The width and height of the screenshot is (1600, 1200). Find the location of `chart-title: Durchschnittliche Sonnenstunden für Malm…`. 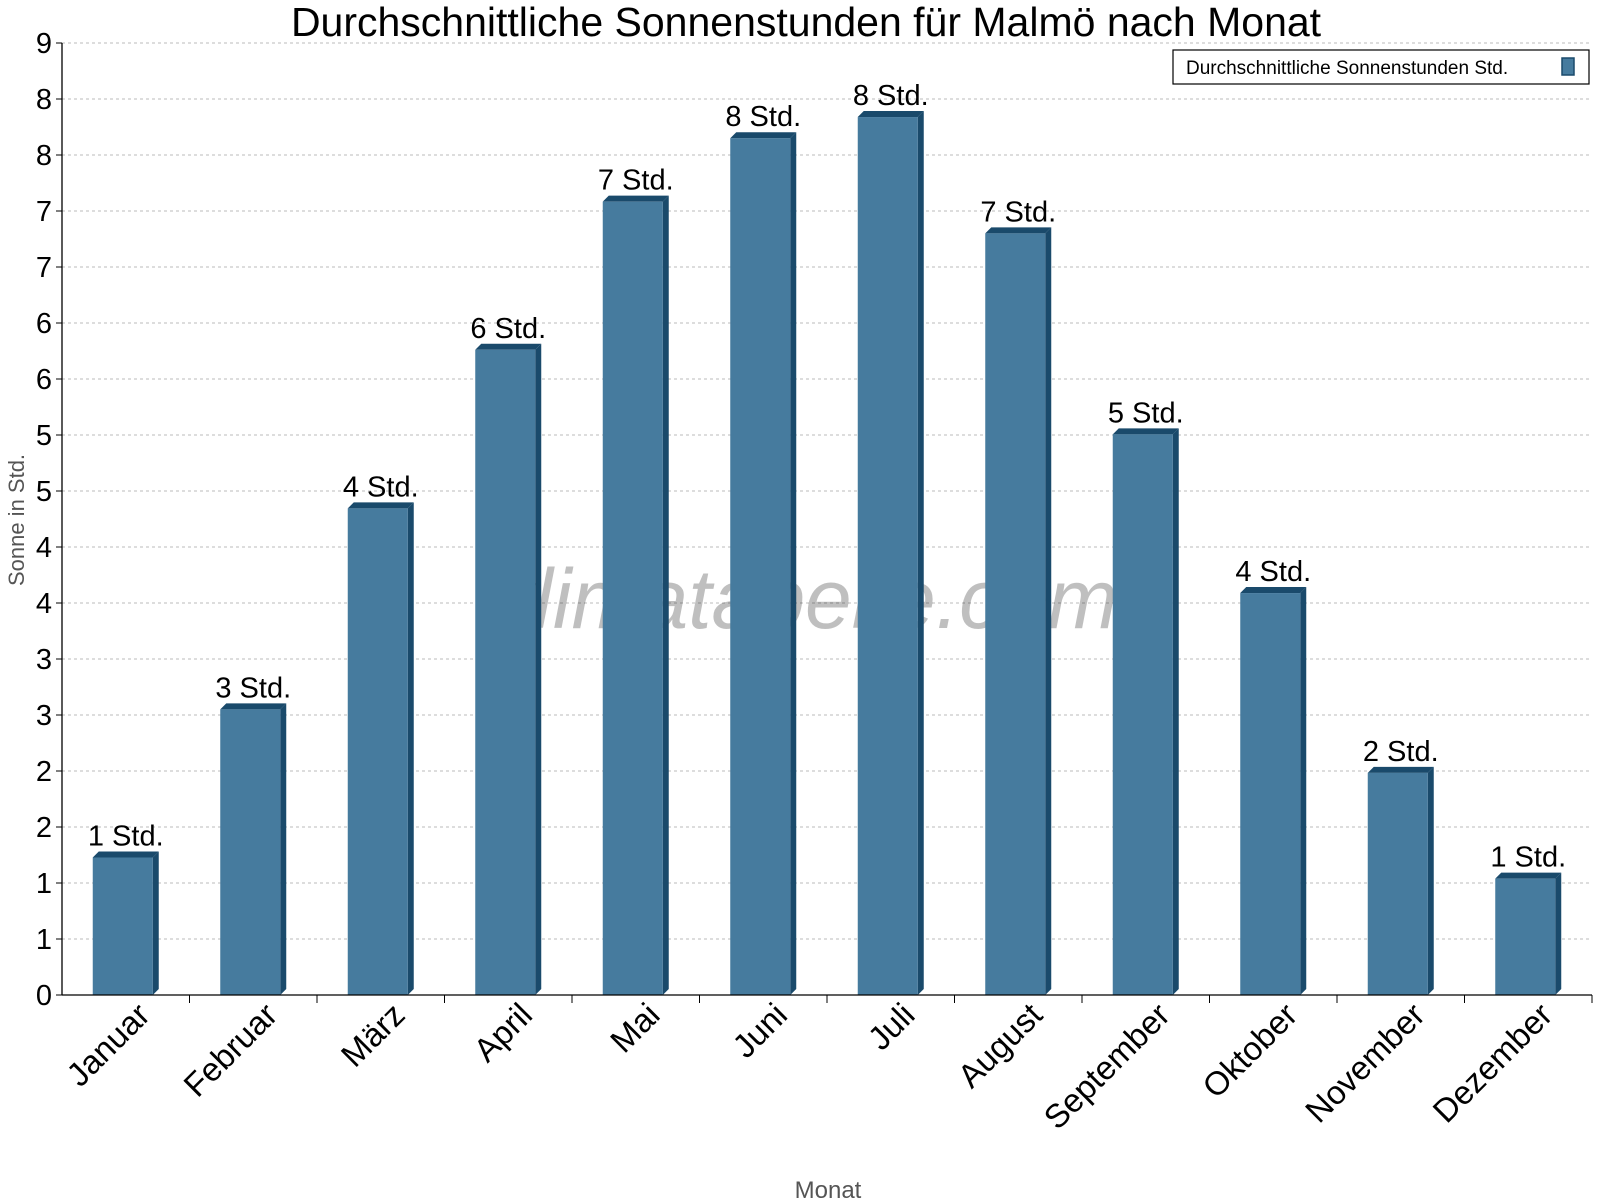

chart-title: Durchschnittliche Sonnenstunden für Malm… is located at coordinates (806, 22).